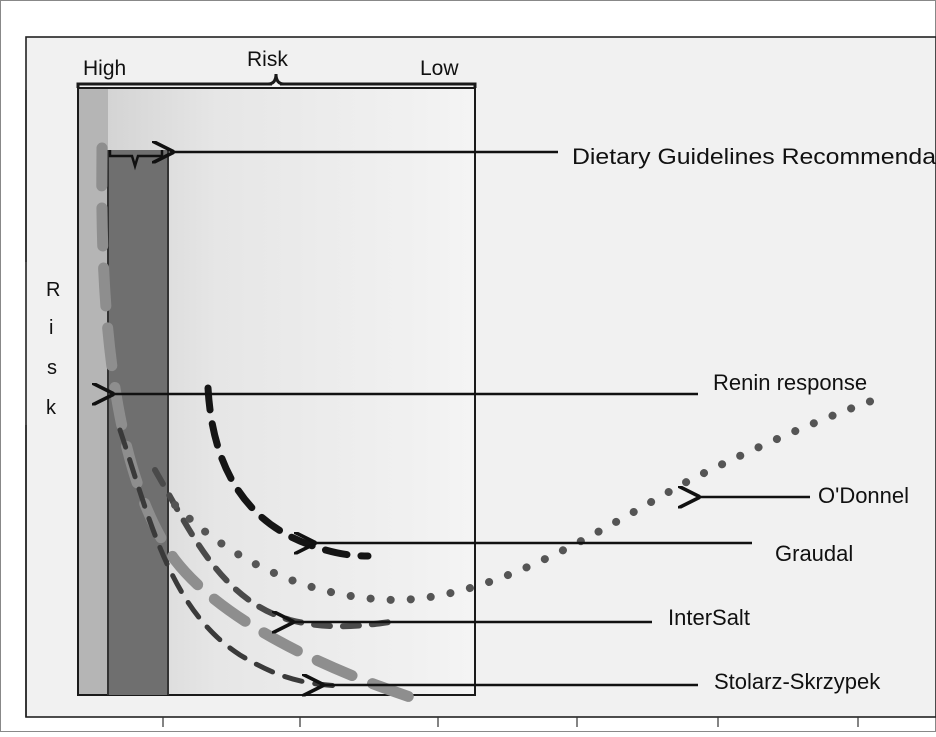  What do you see at coordinates (814, 553) in the screenshot?
I see `graudal-label: Graudal` at bounding box center [814, 553].